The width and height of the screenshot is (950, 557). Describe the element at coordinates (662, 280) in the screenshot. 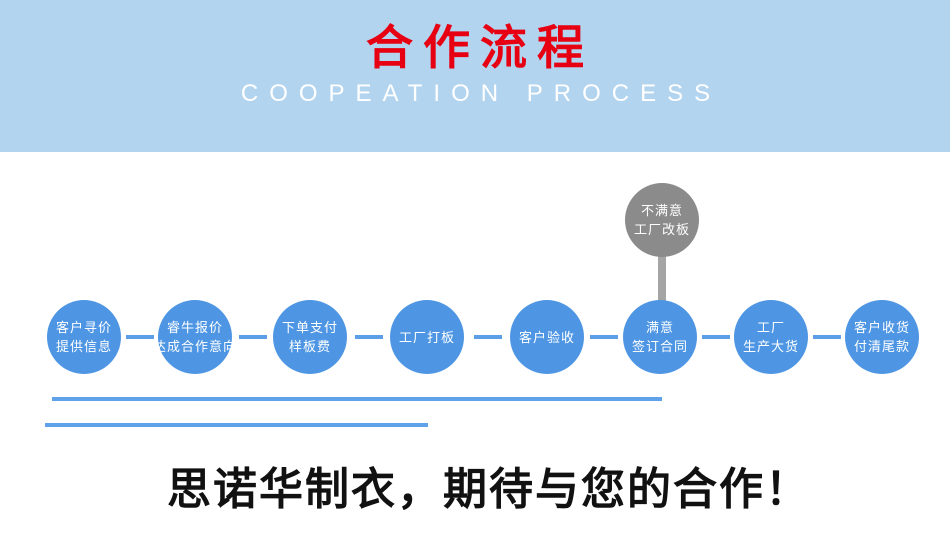

I see `alt-branch-connector` at that location.